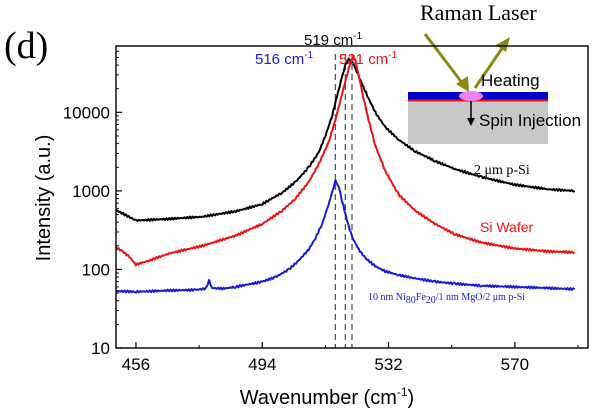  Describe the element at coordinates (515, 364) in the screenshot. I see `x-tick-label-570: 570` at that location.